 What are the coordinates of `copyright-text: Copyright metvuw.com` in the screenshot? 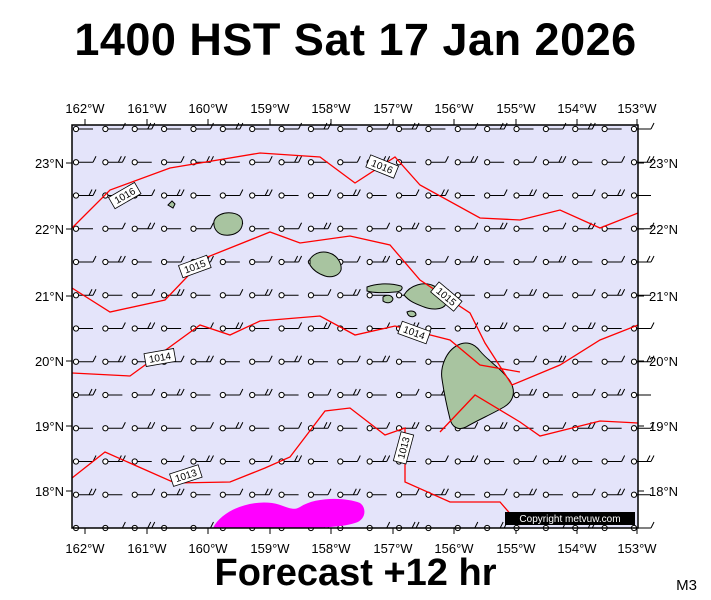 It's located at (569, 519).